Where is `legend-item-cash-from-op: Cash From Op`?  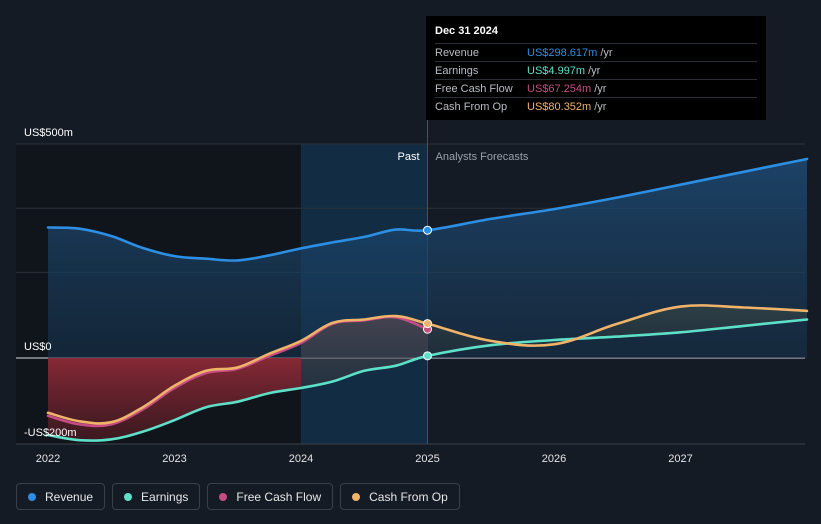
legend-item-cash-from-op: Cash From Op is located at coordinates (400, 496).